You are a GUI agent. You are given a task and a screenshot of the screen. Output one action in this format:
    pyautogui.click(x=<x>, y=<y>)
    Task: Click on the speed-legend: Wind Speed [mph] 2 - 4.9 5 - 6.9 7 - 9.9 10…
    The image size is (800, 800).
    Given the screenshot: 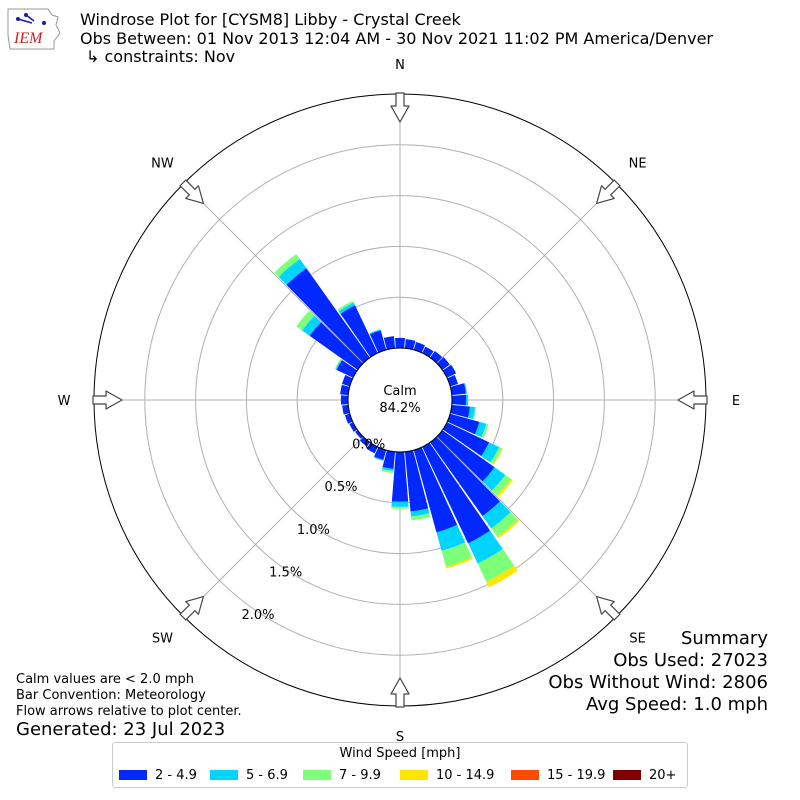 What is the action you would take?
    pyautogui.click(x=400, y=765)
    